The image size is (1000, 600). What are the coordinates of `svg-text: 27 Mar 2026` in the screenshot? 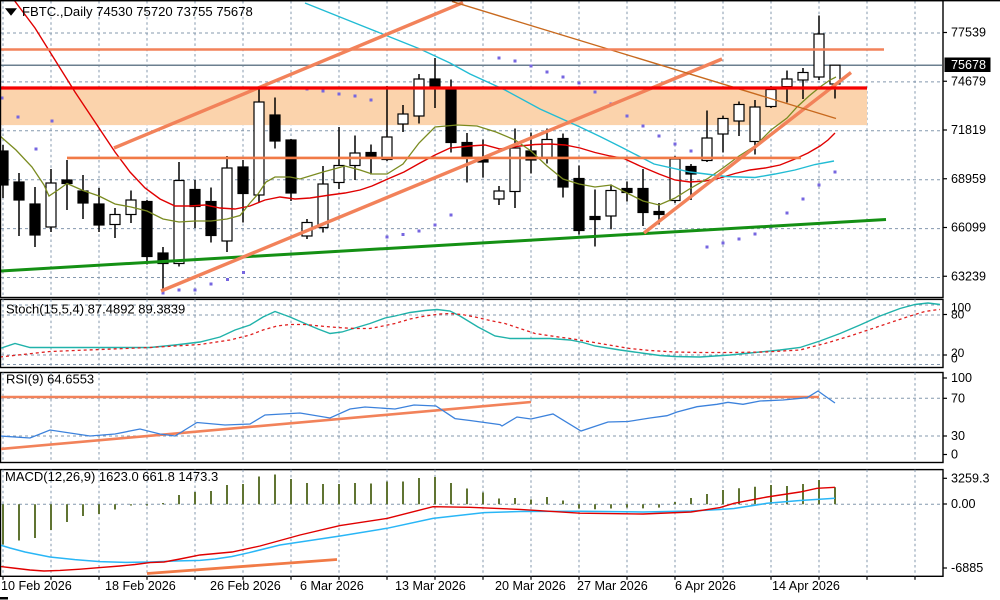 It's located at (612, 586).